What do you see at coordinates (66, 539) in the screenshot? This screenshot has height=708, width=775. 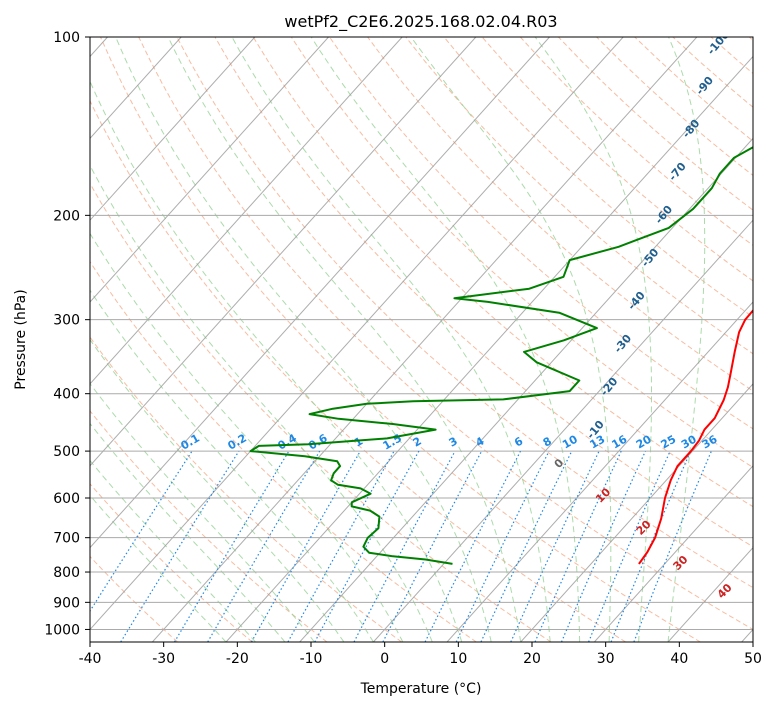 I see `y-tick-label: 700` at bounding box center [66, 539].